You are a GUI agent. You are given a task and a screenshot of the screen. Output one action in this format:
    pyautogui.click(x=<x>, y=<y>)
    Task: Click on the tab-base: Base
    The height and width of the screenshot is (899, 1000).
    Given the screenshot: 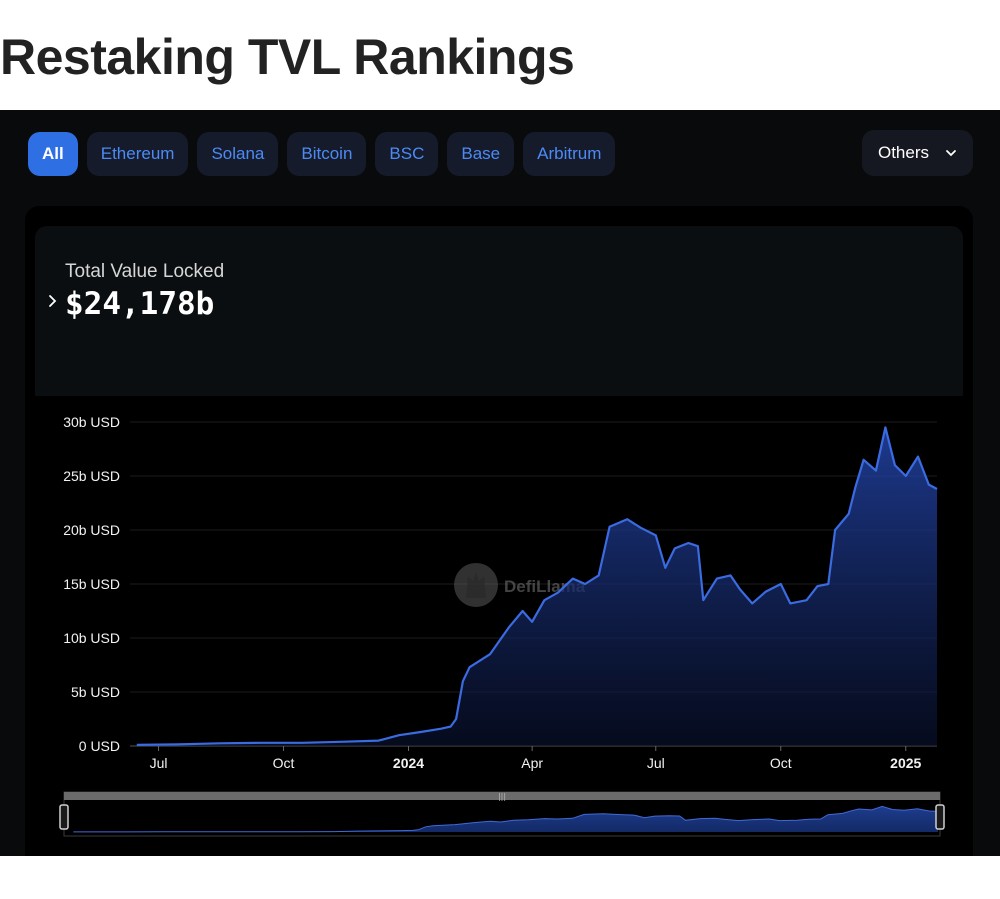 What is the action you would take?
    pyautogui.click(x=481, y=154)
    